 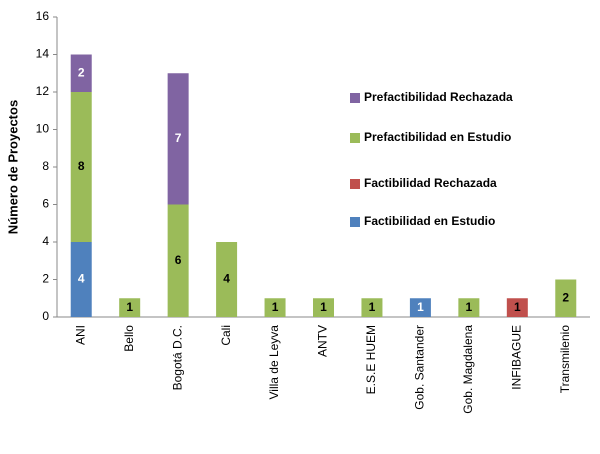 I want to click on y-tick-label: 0, so click(x=45, y=316).